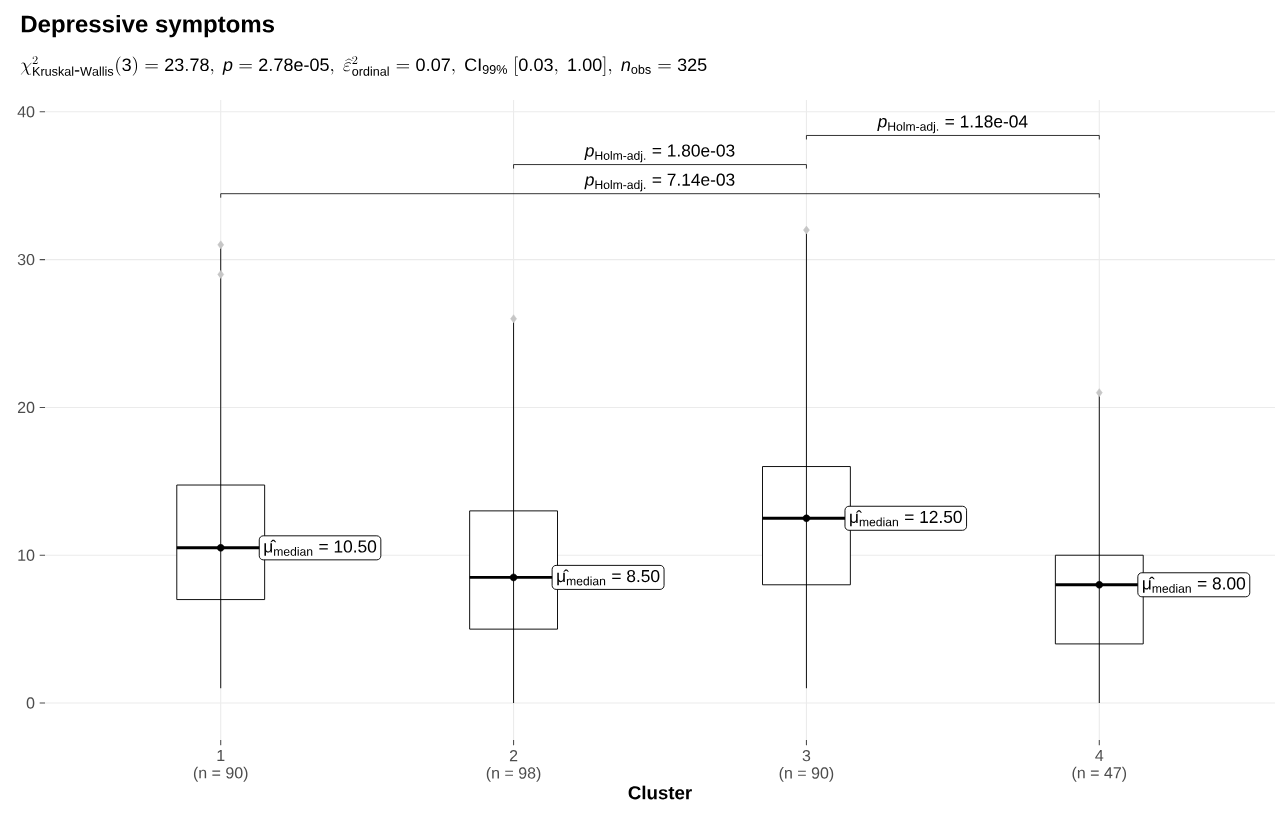 This screenshot has width=1278, height=816. Describe the element at coordinates (659, 182) in the screenshot. I see `annotation: p$_{Holm-adj.}$ = 7.14e-03` at that location.